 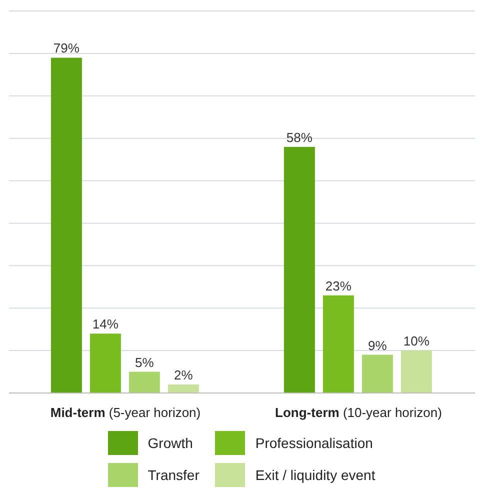 I want to click on data-label: 14%, so click(x=105, y=324).